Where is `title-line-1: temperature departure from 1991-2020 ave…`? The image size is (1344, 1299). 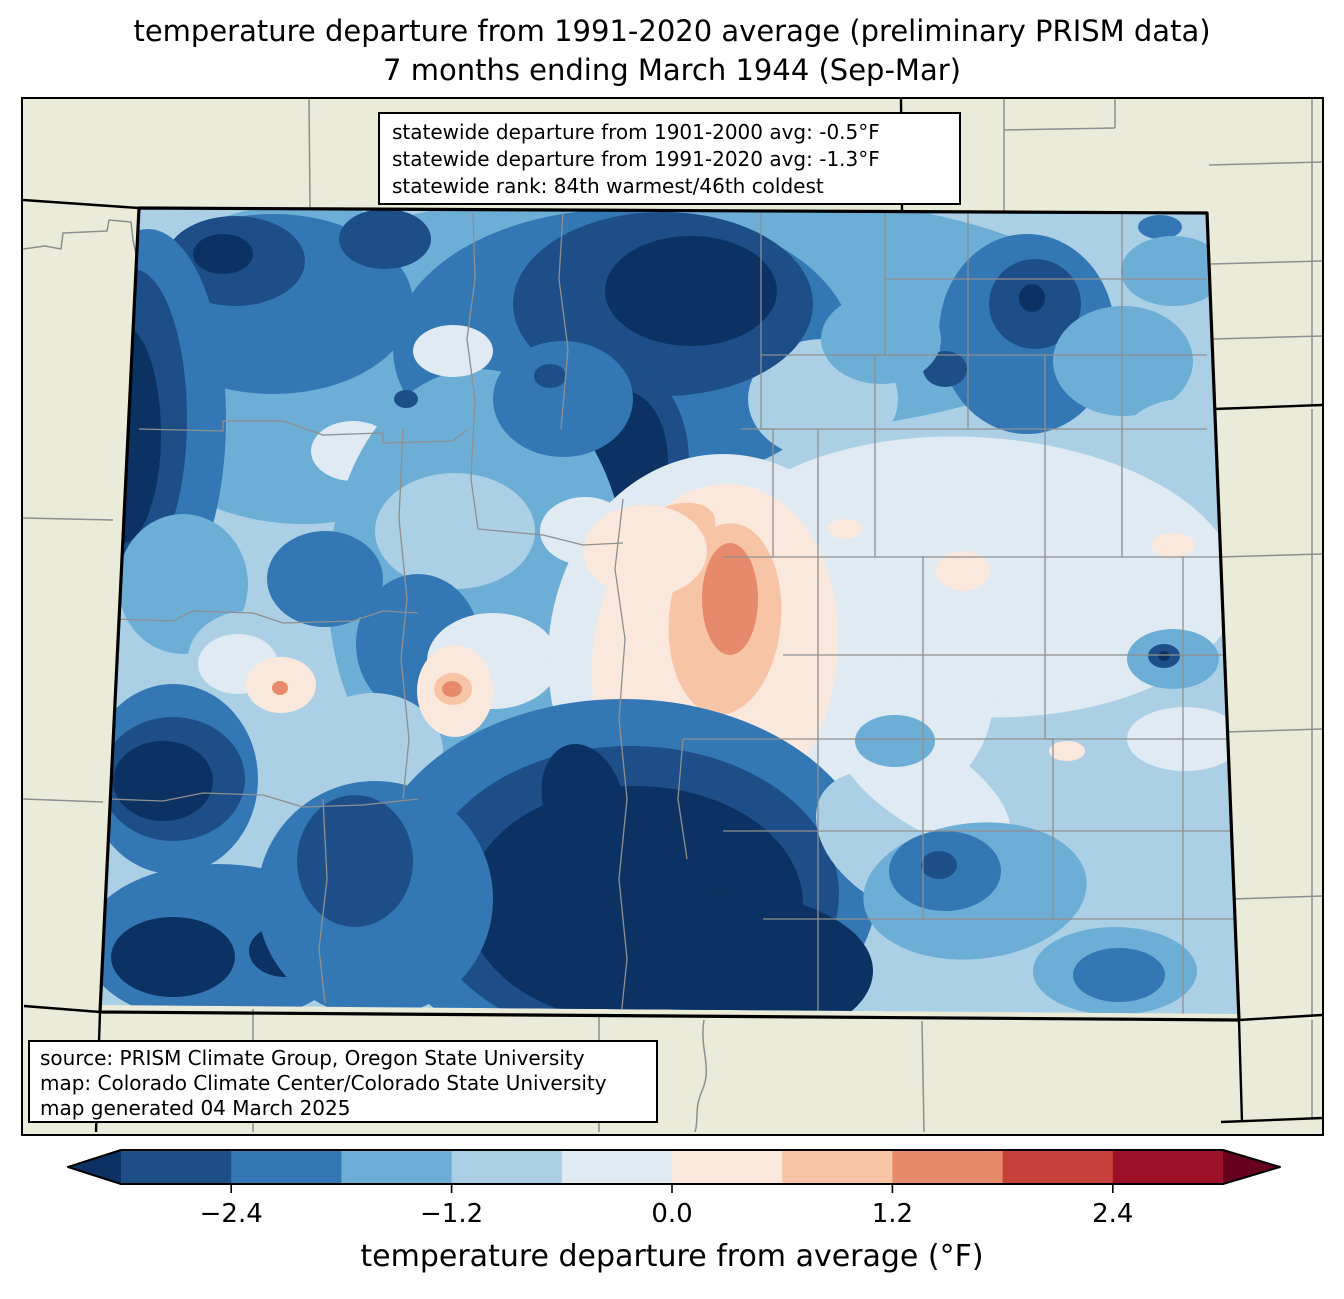
title-line-1: temperature departure from 1991-2020 ave… is located at coordinates (672, 31).